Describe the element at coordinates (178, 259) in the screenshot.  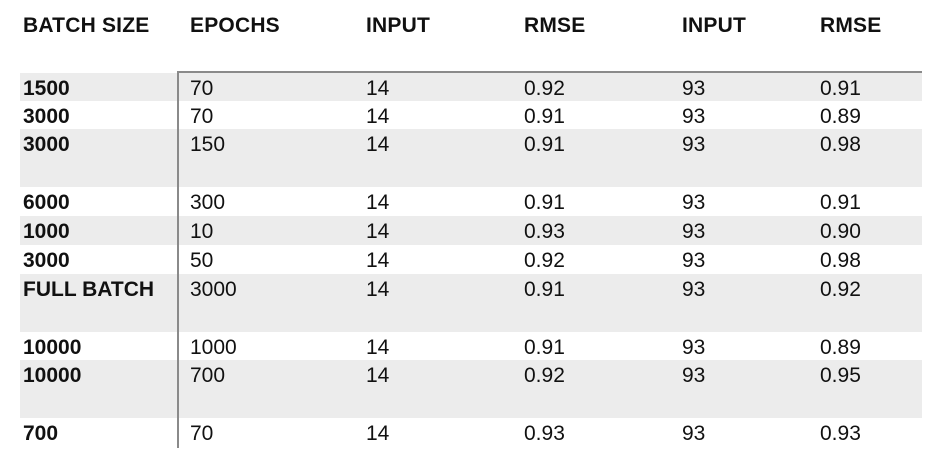
I see `column-divider` at that location.